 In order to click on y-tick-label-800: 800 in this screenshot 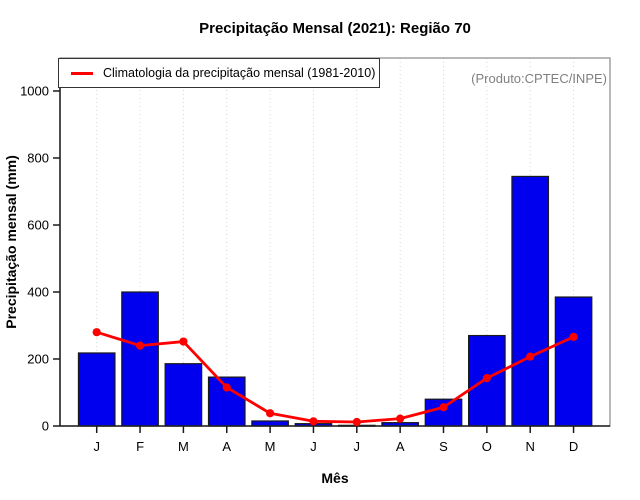, I will do `click(38, 158)`.